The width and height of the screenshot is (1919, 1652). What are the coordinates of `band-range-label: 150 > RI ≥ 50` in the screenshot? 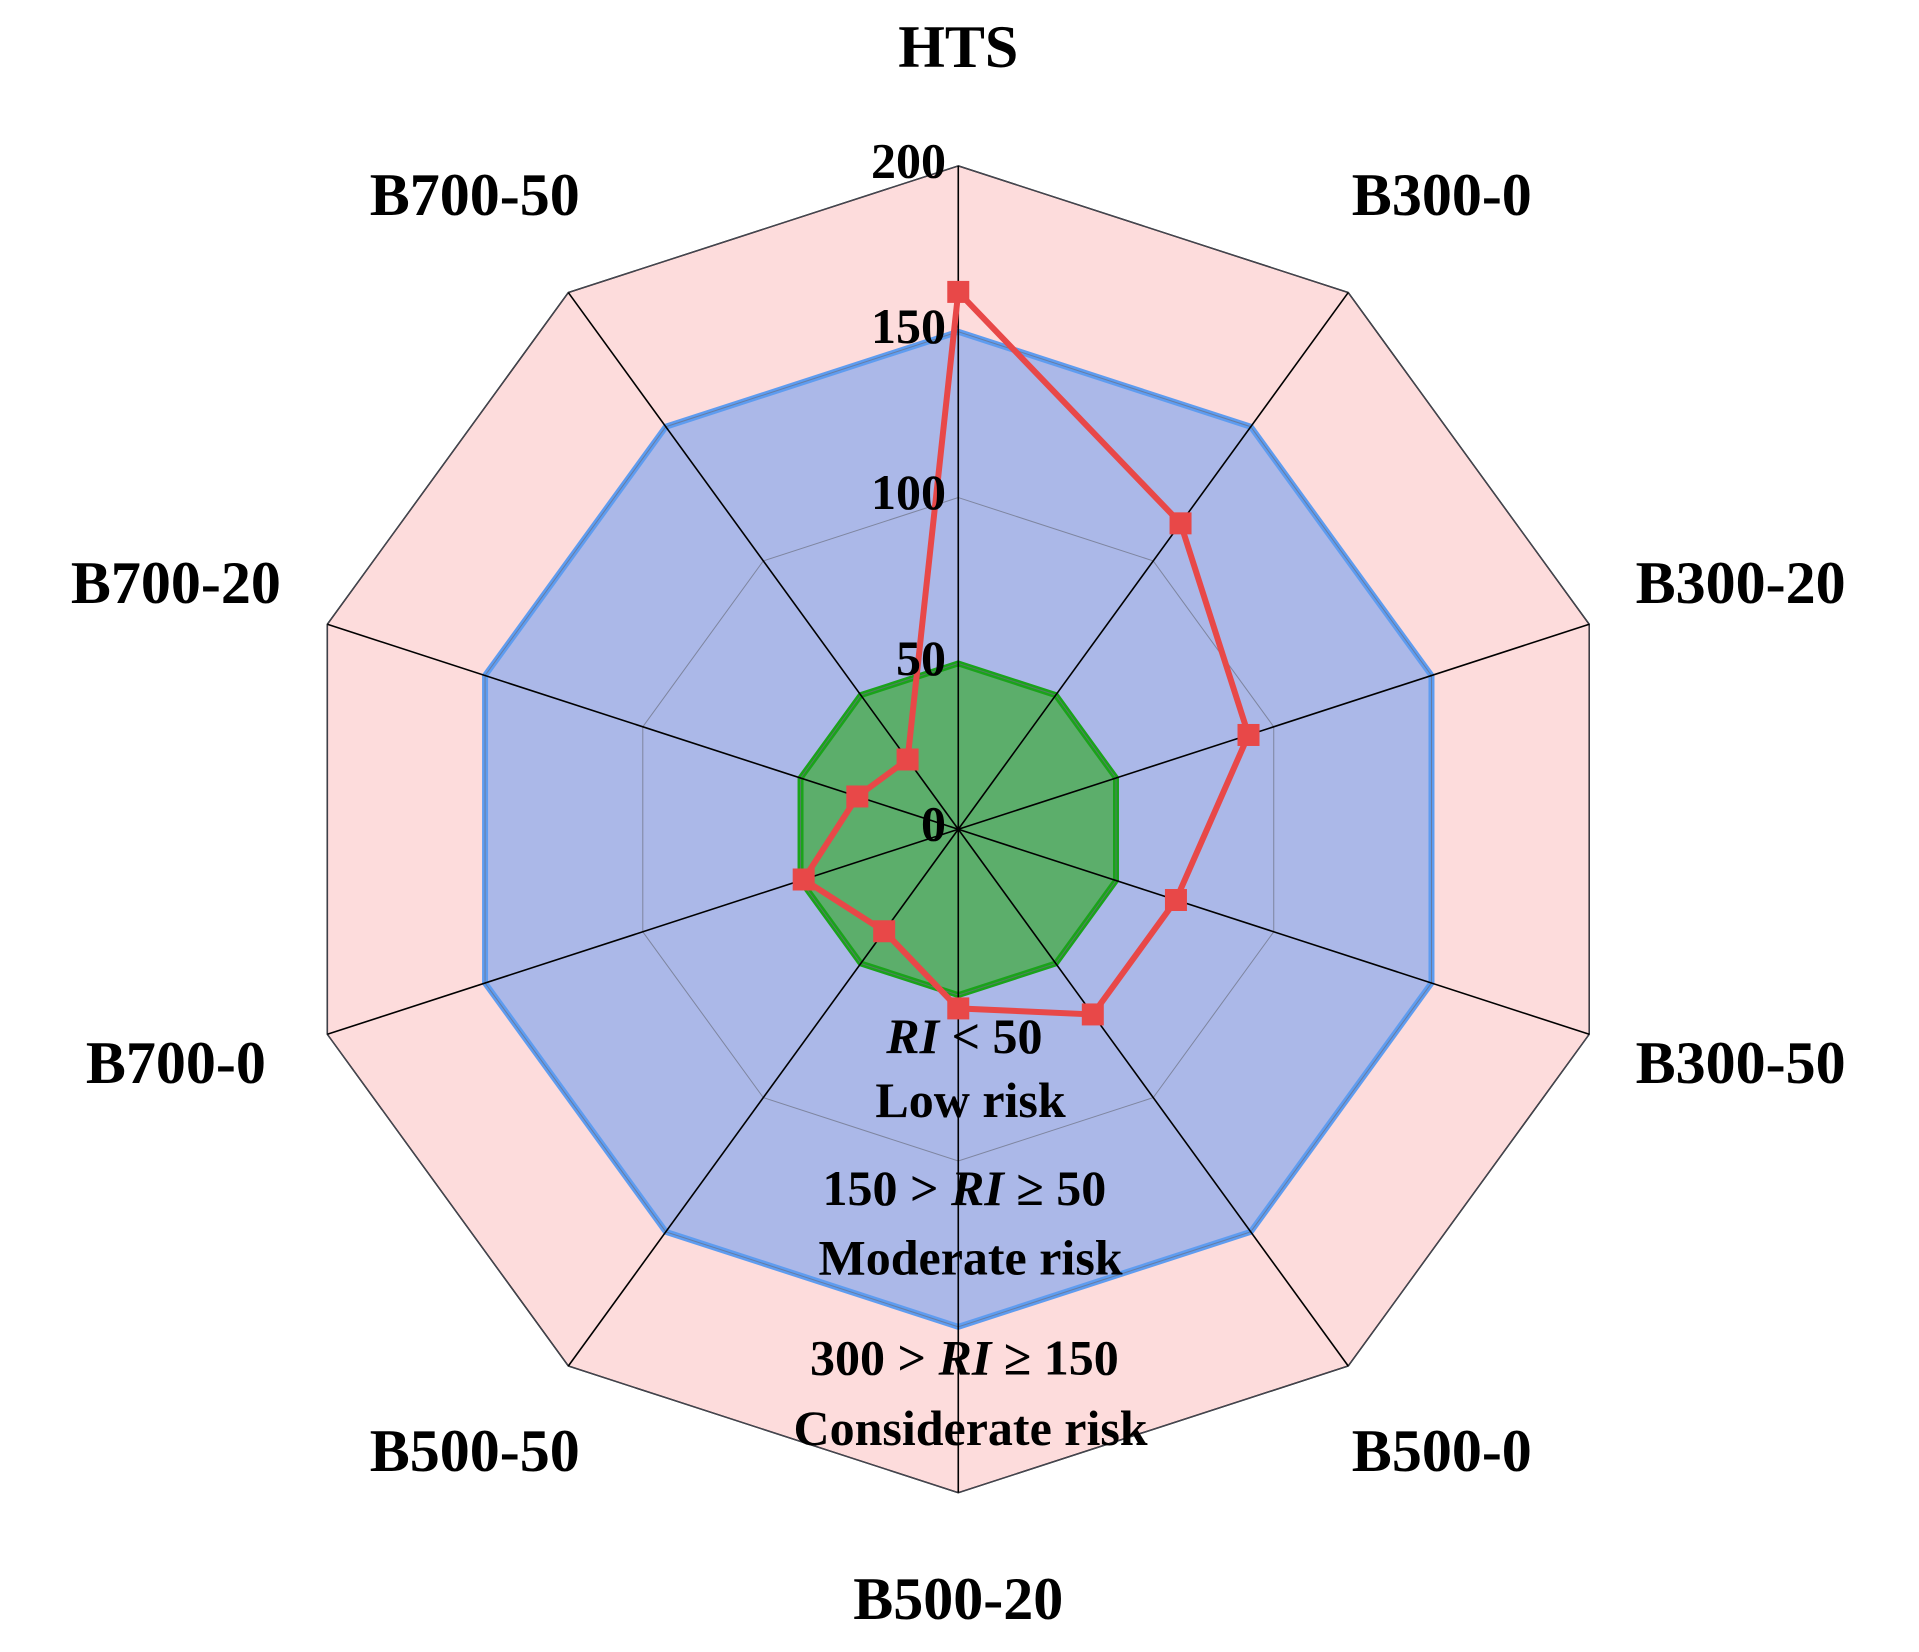 It's located at (965, 1189).